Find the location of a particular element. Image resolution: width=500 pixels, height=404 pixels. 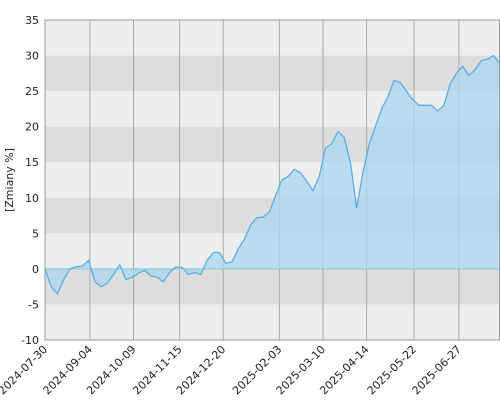

y-tick-label: 10 is located at coordinates (32, 198).